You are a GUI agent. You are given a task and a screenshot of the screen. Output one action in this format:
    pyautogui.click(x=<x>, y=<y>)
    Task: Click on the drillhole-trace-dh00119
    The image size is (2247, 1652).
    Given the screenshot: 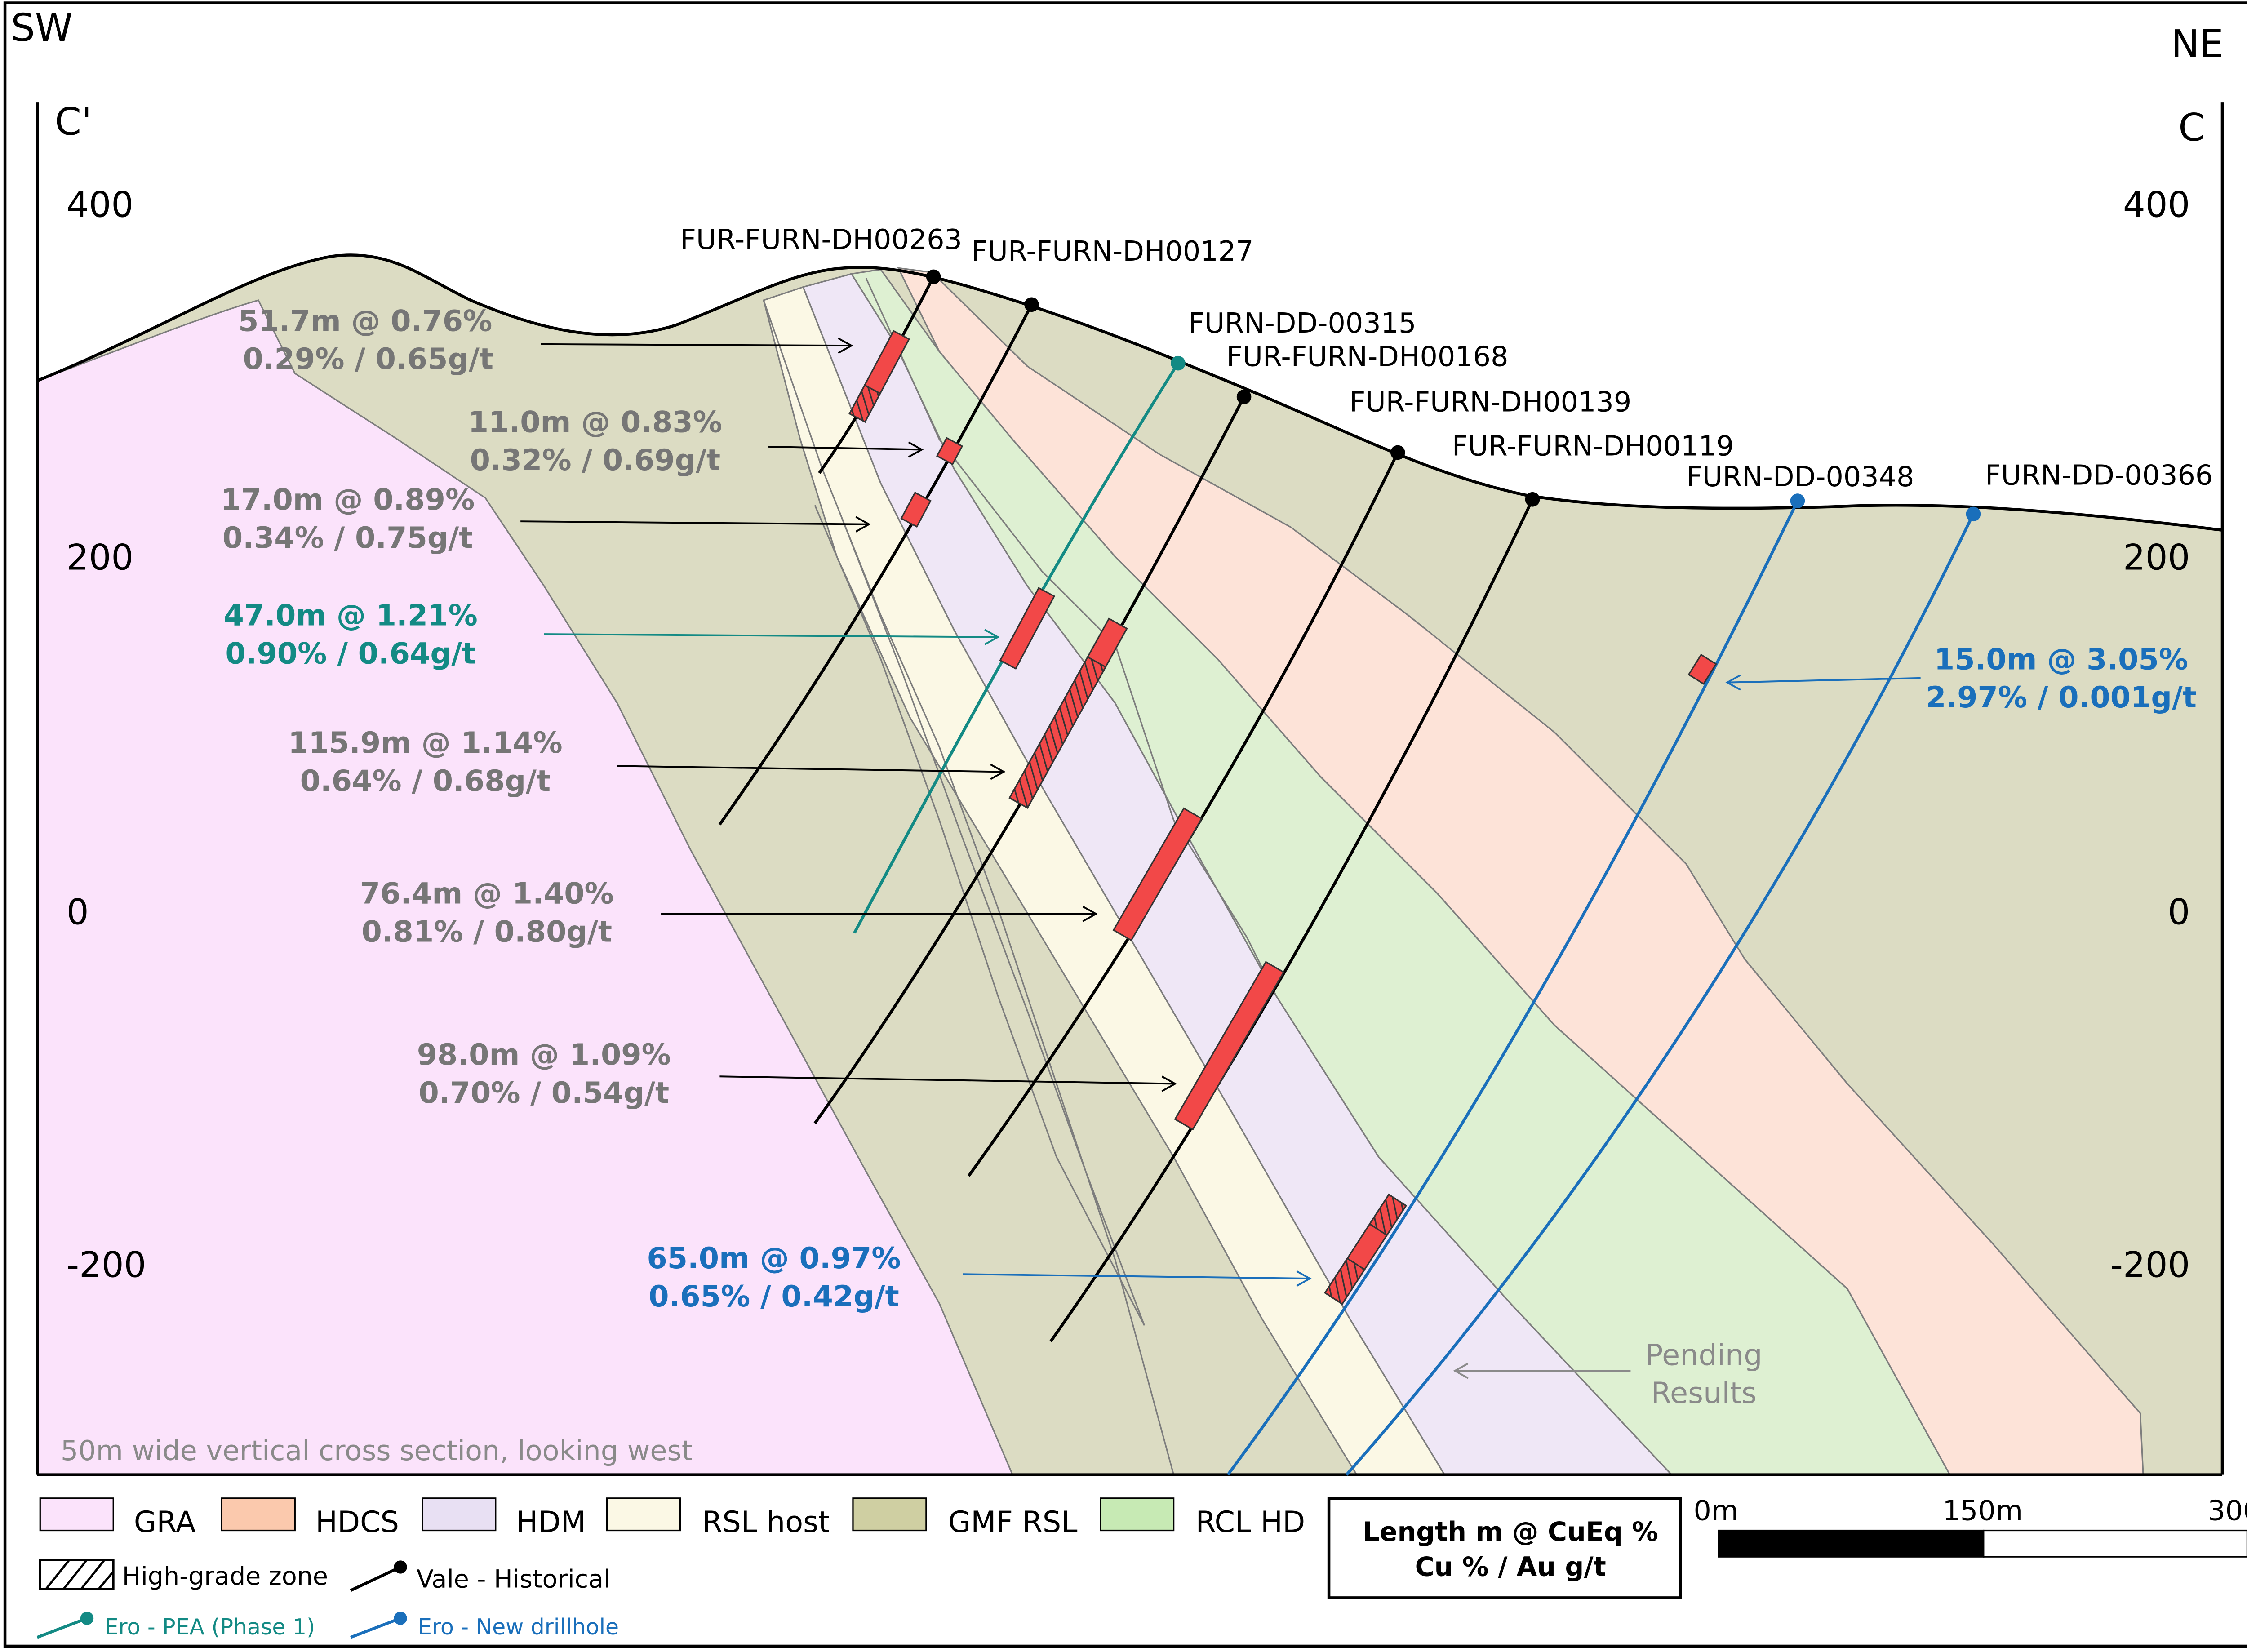 What is the action you would take?
    pyautogui.click(x=1292, y=920)
    